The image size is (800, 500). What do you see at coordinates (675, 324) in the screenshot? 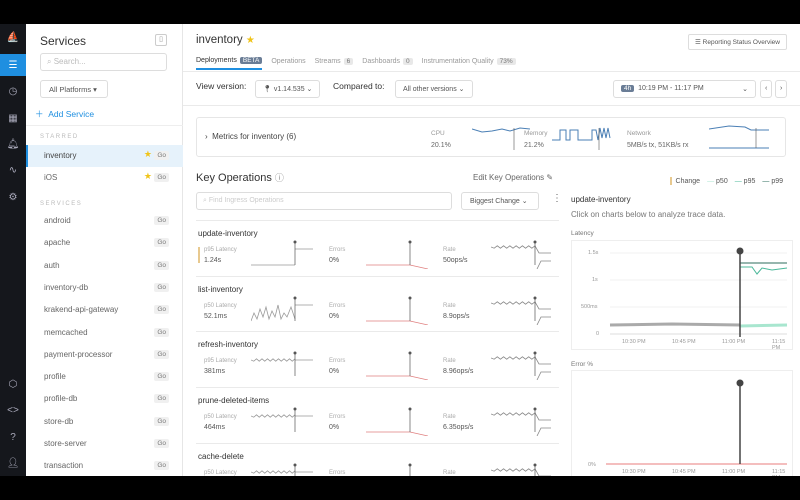
I see `baseline-series` at bounding box center [675, 324].